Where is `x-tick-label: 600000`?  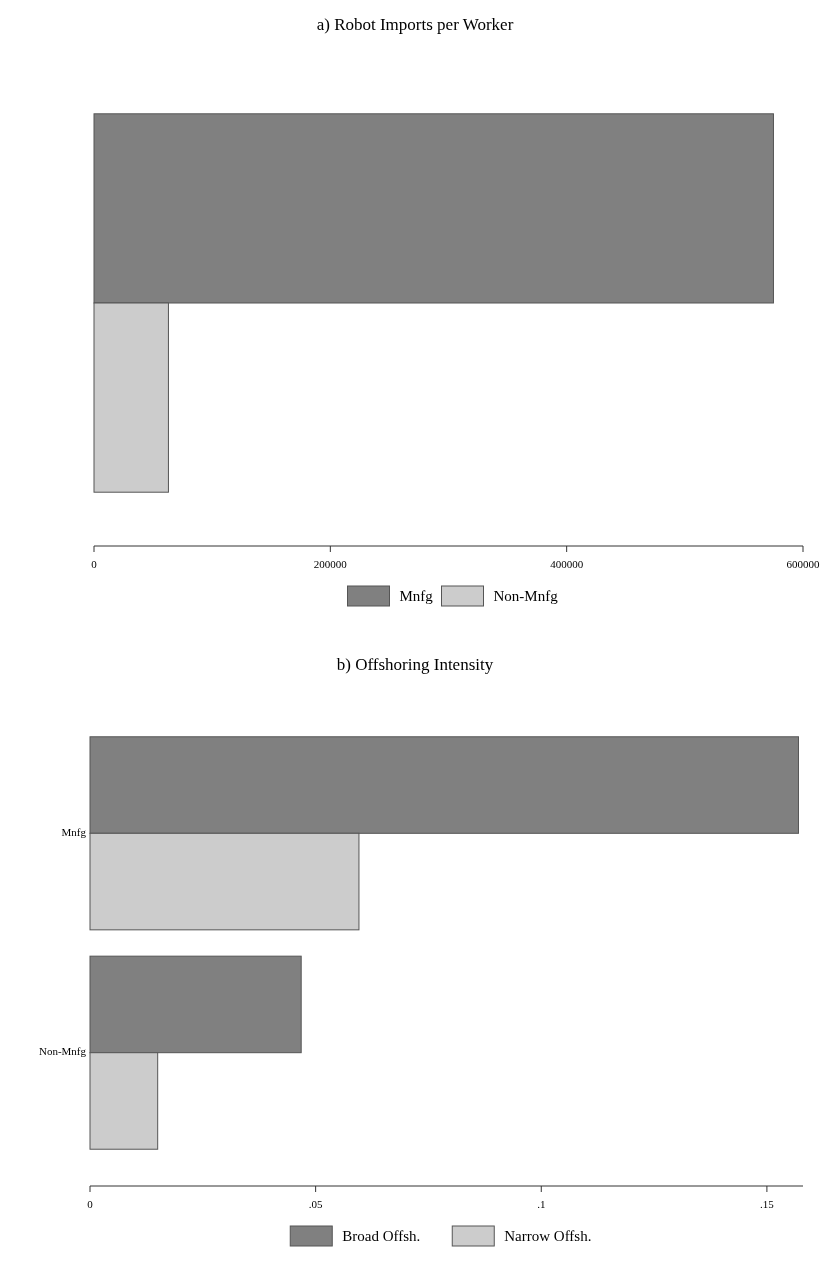 x-tick-label: 600000 is located at coordinates (803, 564).